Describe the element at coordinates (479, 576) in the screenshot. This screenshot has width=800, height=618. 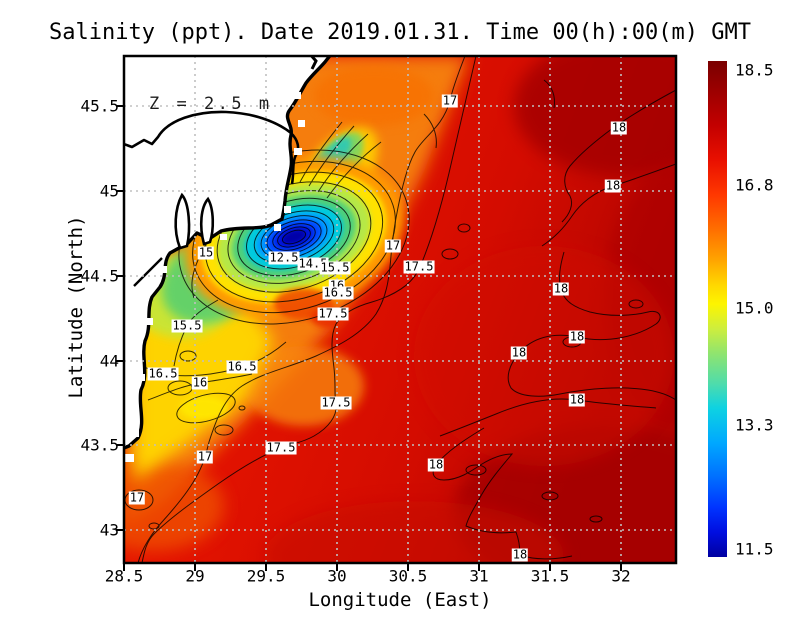
I see `x-tick-label: 31` at that location.